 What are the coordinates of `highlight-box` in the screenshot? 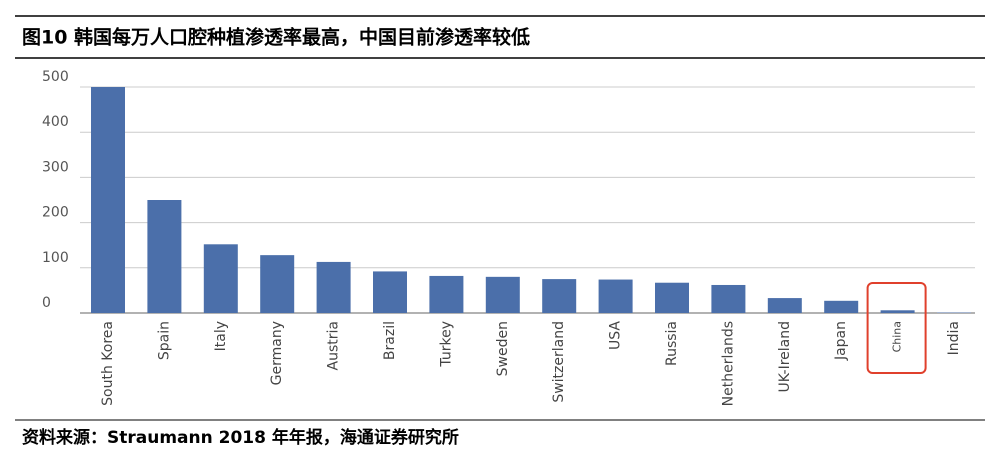 It's located at (896, 328).